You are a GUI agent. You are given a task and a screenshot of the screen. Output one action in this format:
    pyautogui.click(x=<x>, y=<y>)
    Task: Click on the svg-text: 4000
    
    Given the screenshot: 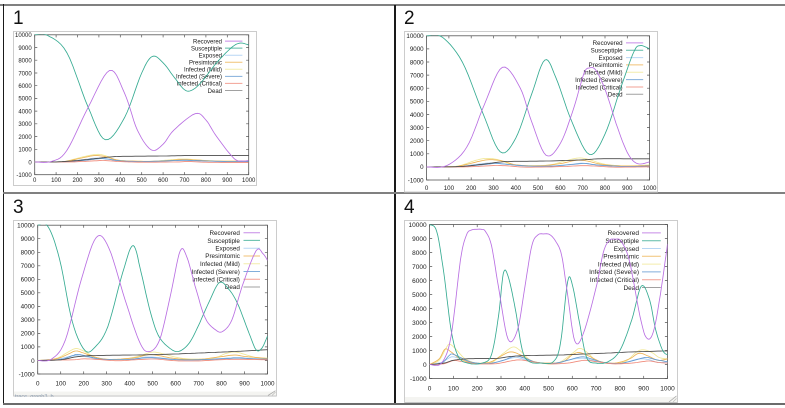 What is the action you would take?
    pyautogui.click(x=28, y=307)
    